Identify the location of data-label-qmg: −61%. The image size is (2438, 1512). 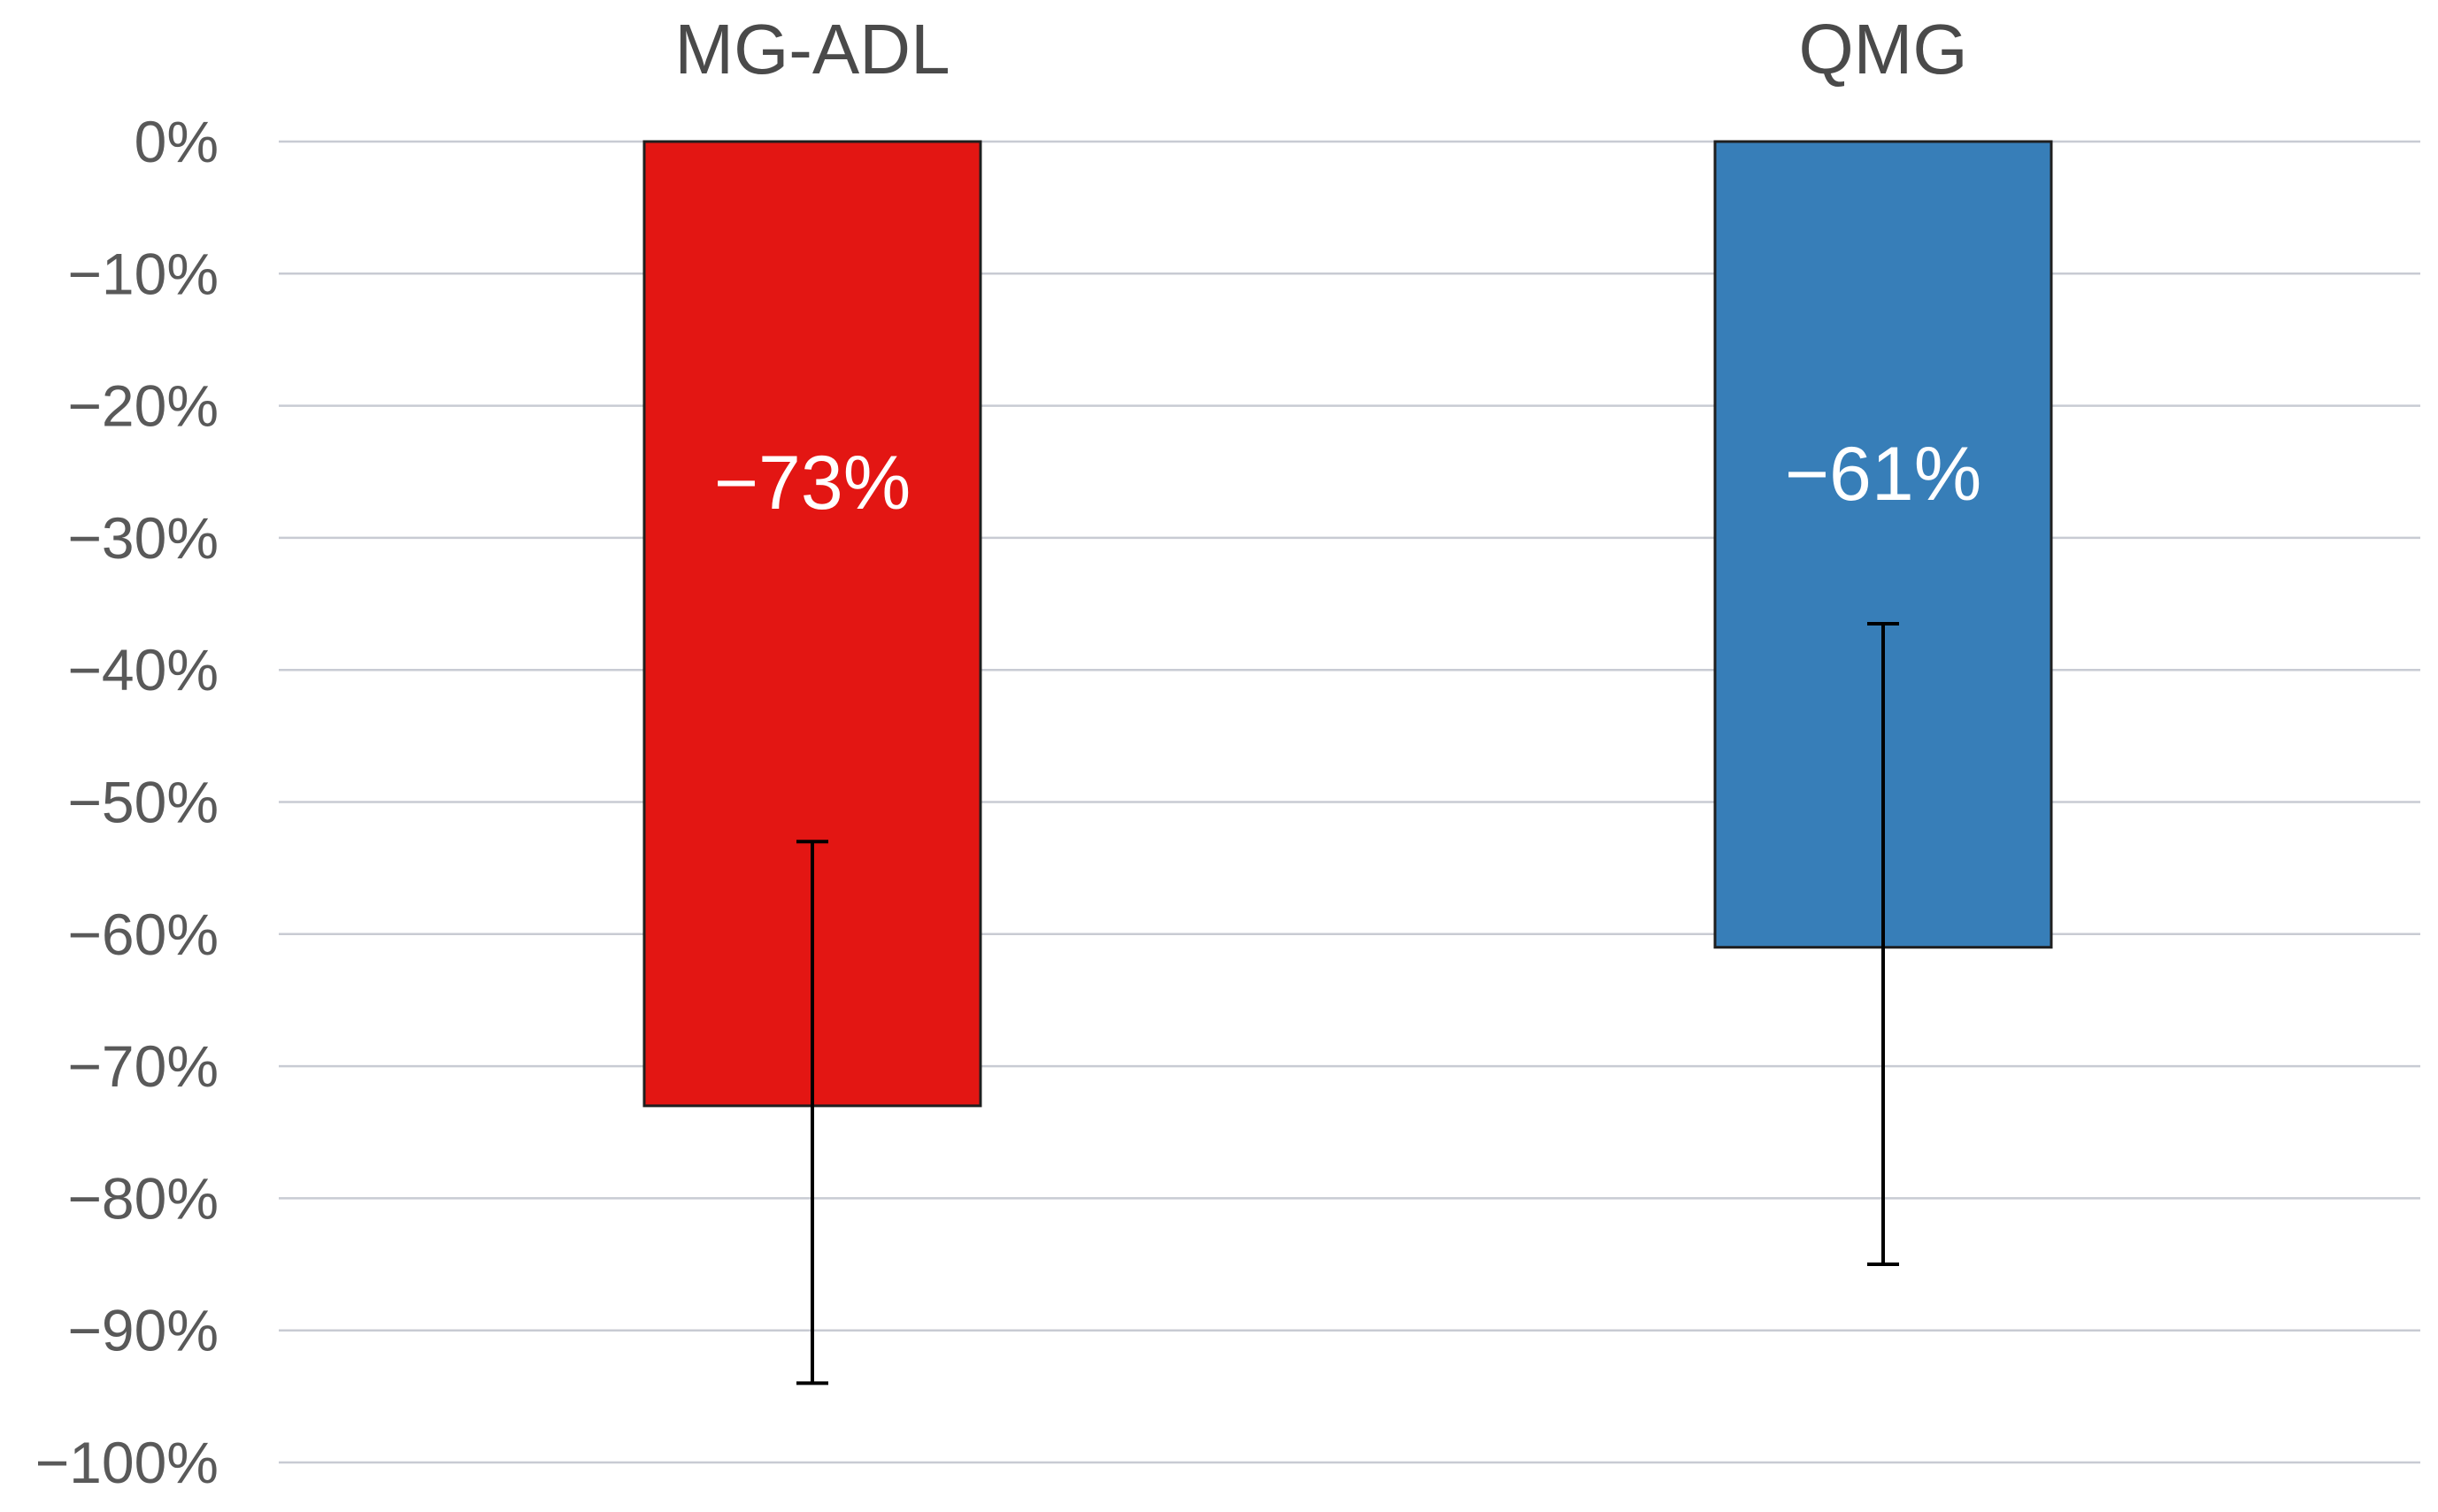
(1883, 475).